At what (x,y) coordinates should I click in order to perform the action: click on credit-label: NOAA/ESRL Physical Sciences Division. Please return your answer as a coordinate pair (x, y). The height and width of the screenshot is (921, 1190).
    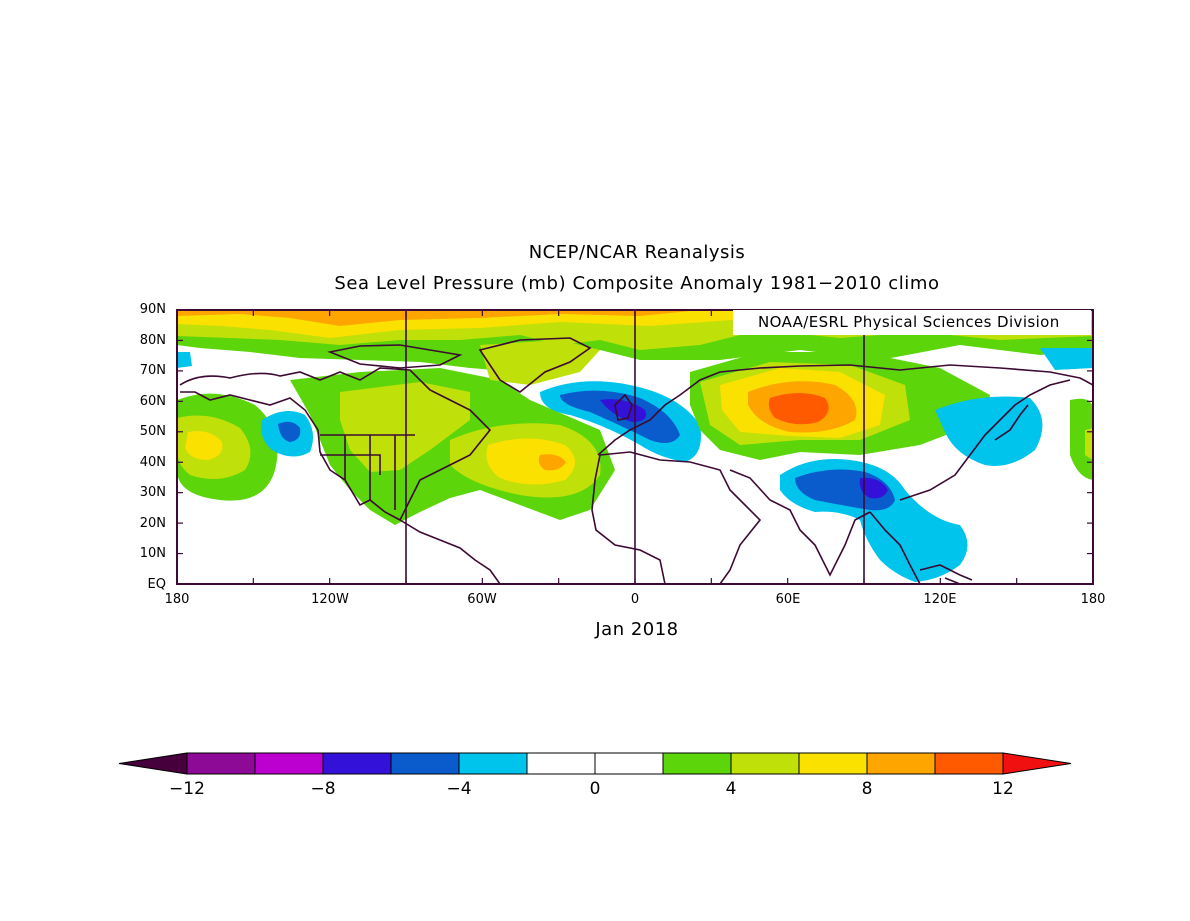
    Looking at the image, I should click on (909, 322).